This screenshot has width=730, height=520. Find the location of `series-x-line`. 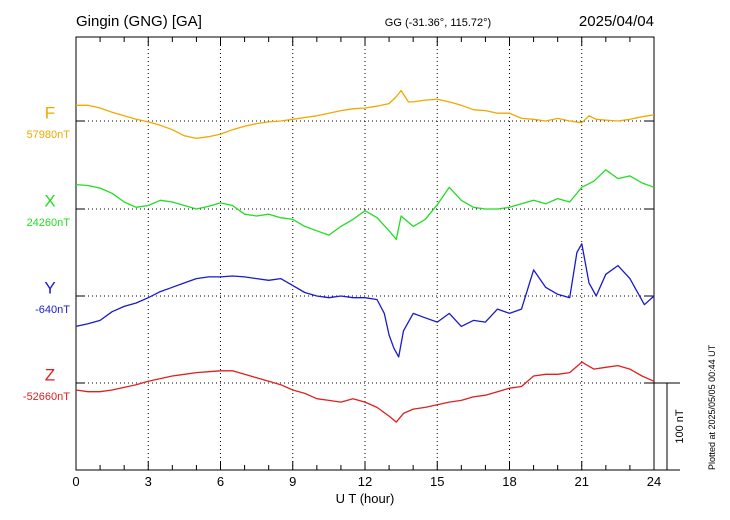

series-x-line is located at coordinates (365, 205).